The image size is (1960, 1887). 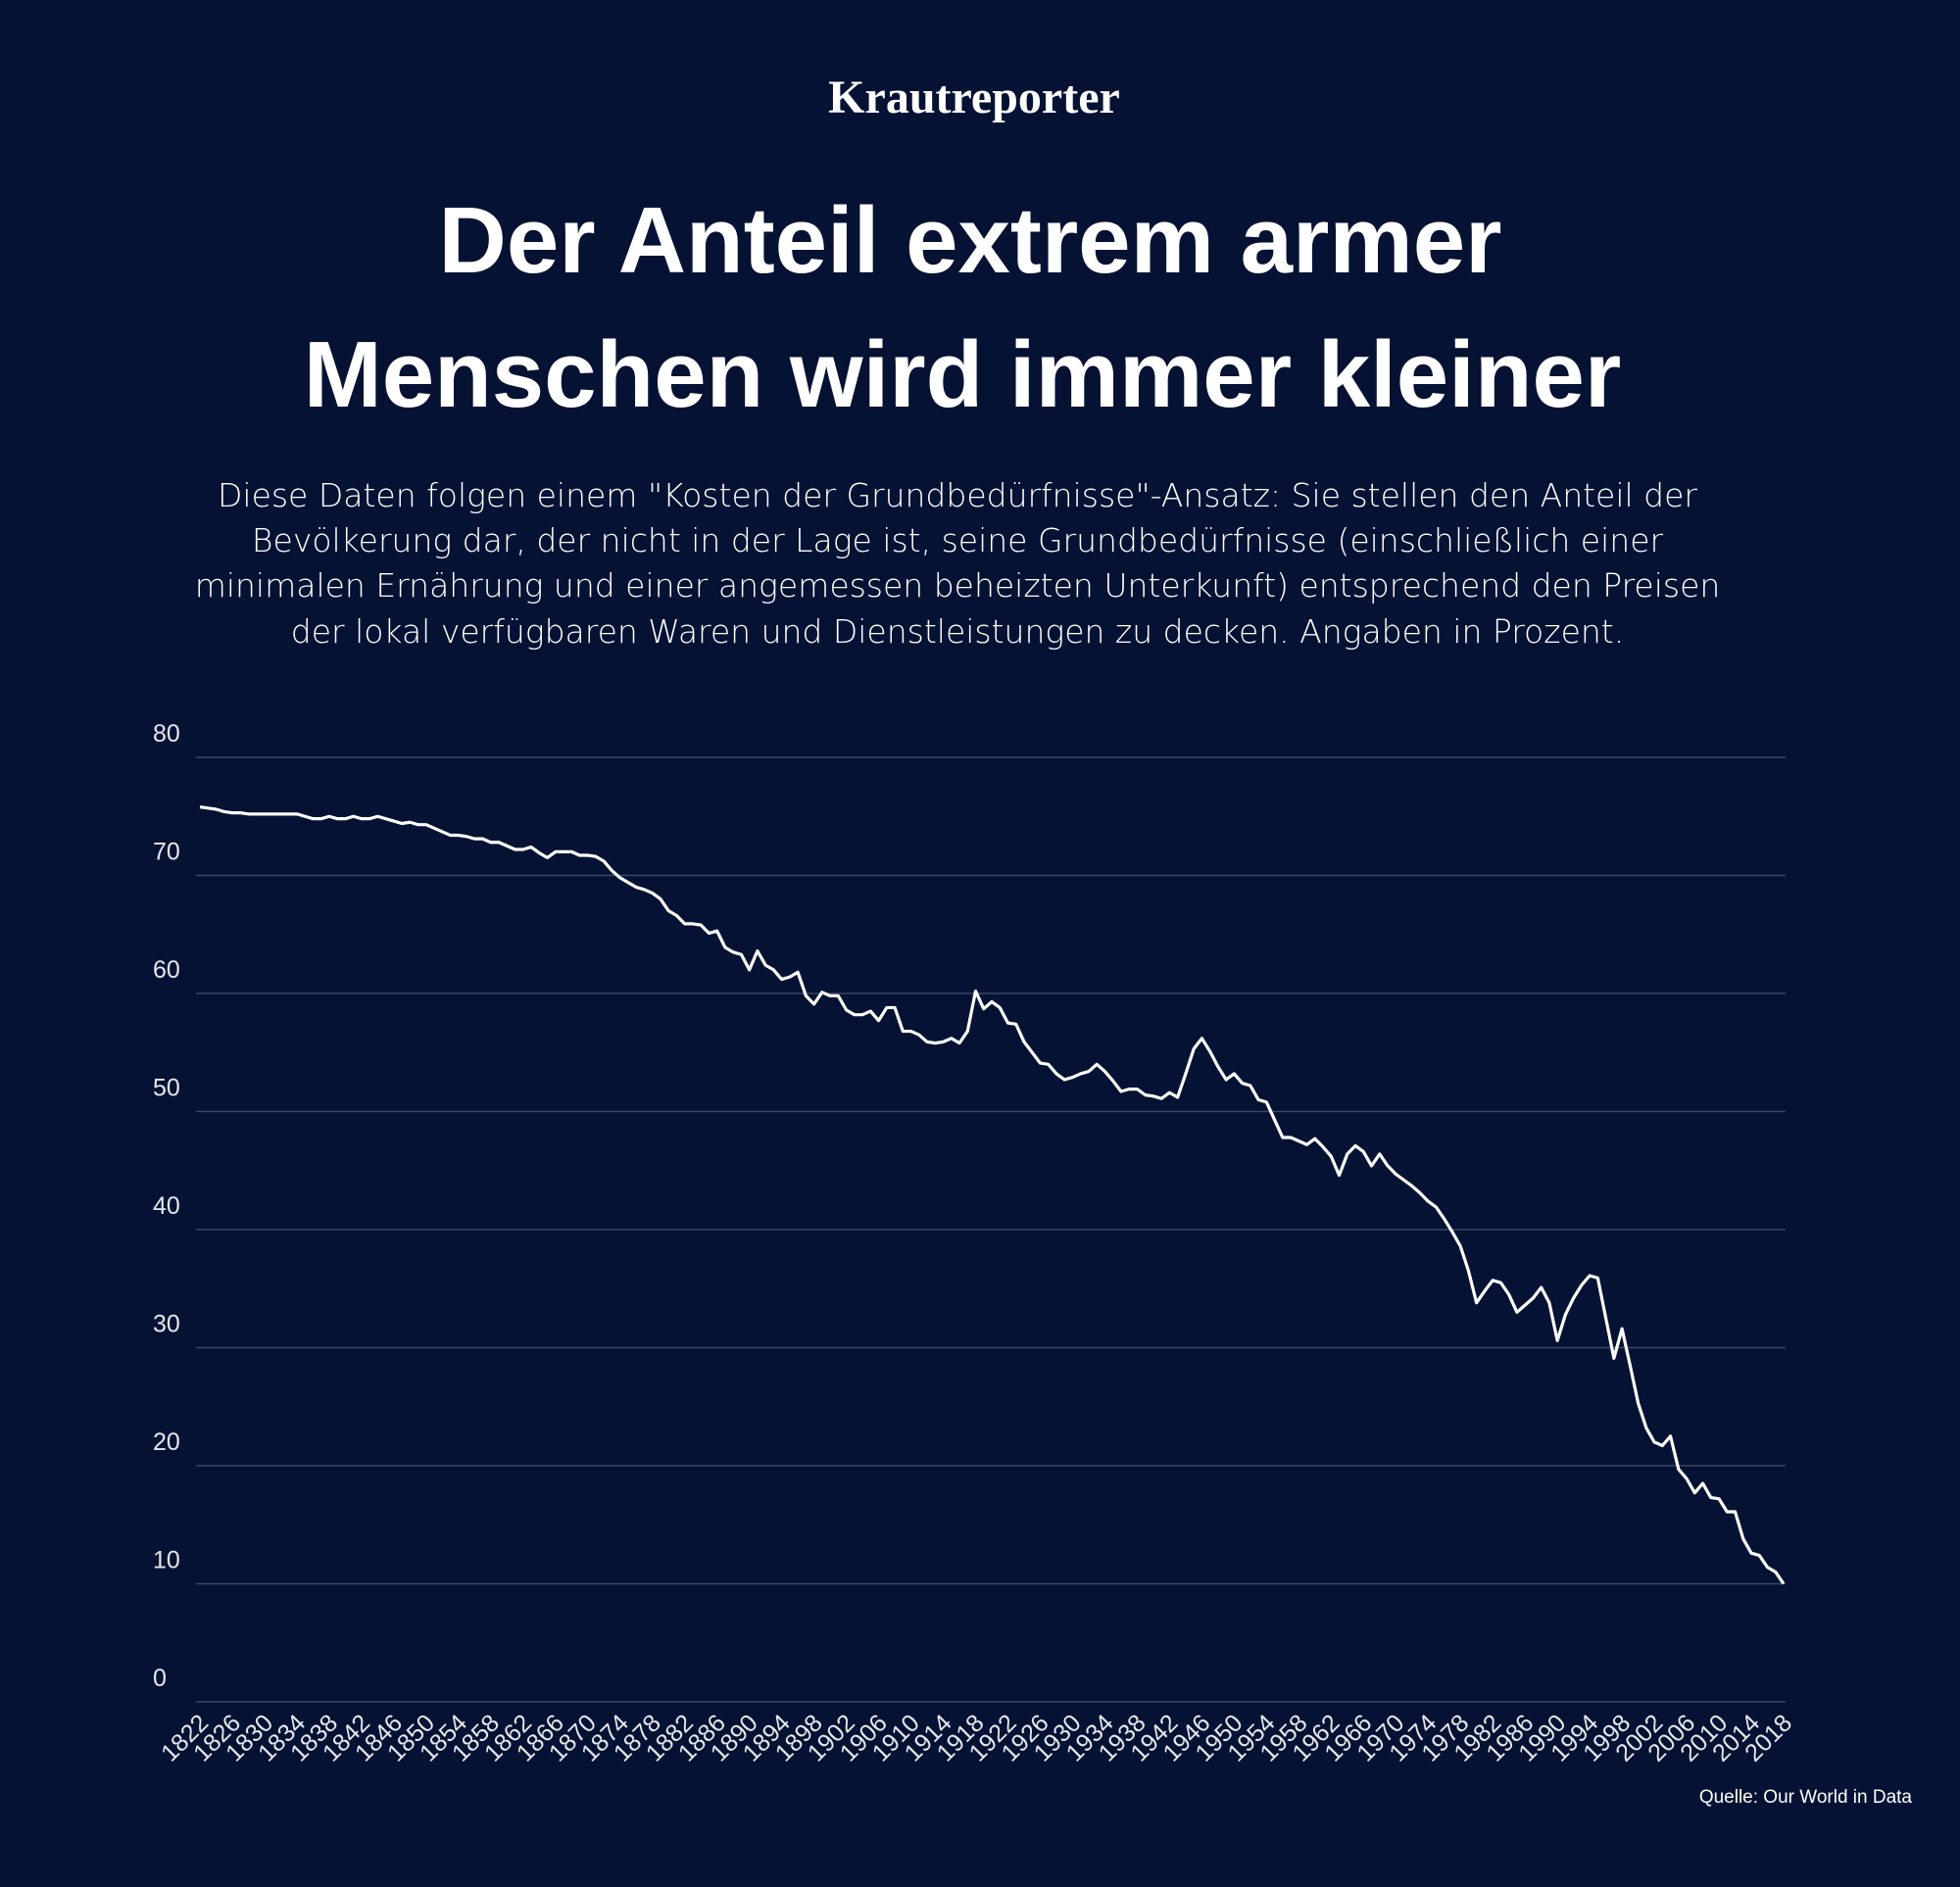 I want to click on brand: Krautreporter, so click(x=974, y=97).